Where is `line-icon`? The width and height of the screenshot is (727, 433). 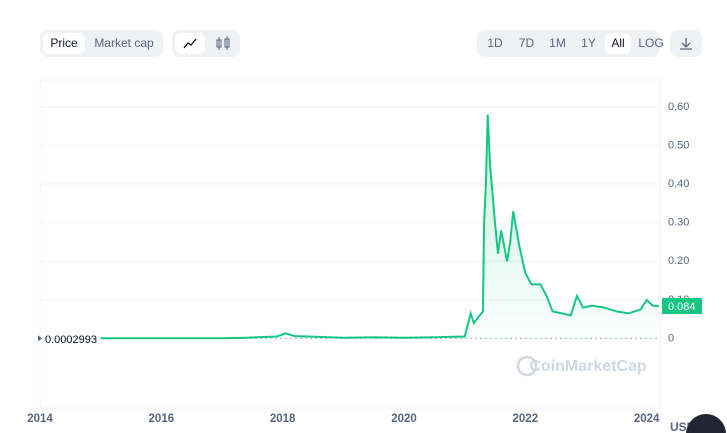
line-icon is located at coordinates (190, 43).